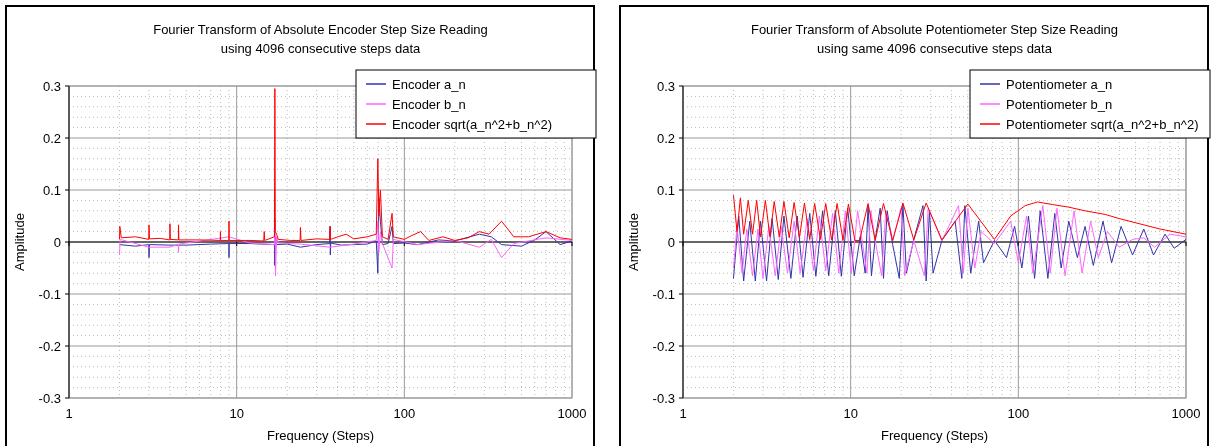  What do you see at coordinates (1059, 104) in the screenshot?
I see `legend-label: Potentiometer b_n` at bounding box center [1059, 104].